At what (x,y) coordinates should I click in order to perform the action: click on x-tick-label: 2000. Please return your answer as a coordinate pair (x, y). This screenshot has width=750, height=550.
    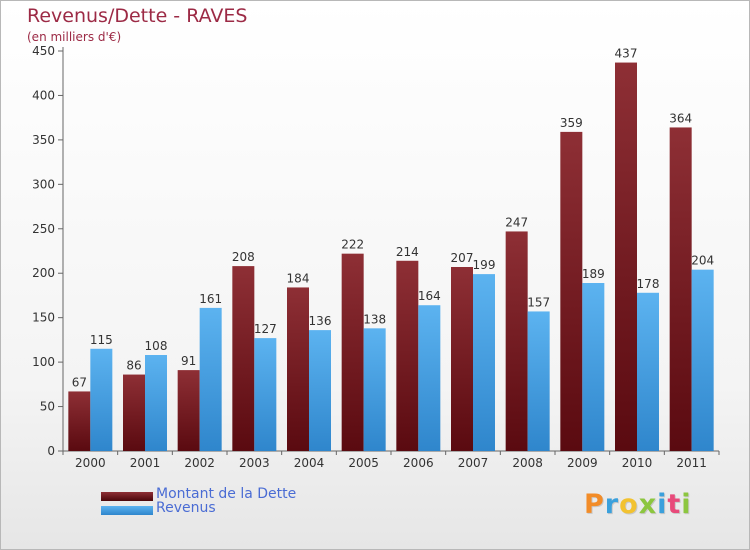
    Looking at the image, I should click on (90, 463).